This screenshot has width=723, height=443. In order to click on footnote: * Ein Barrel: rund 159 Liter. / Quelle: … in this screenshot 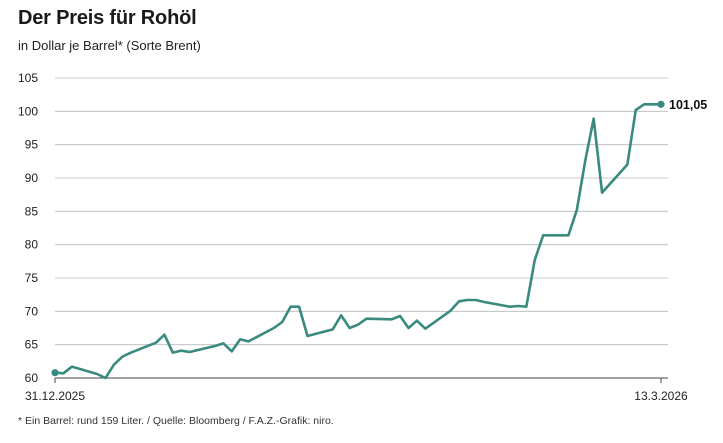, I will do `click(176, 421)`.